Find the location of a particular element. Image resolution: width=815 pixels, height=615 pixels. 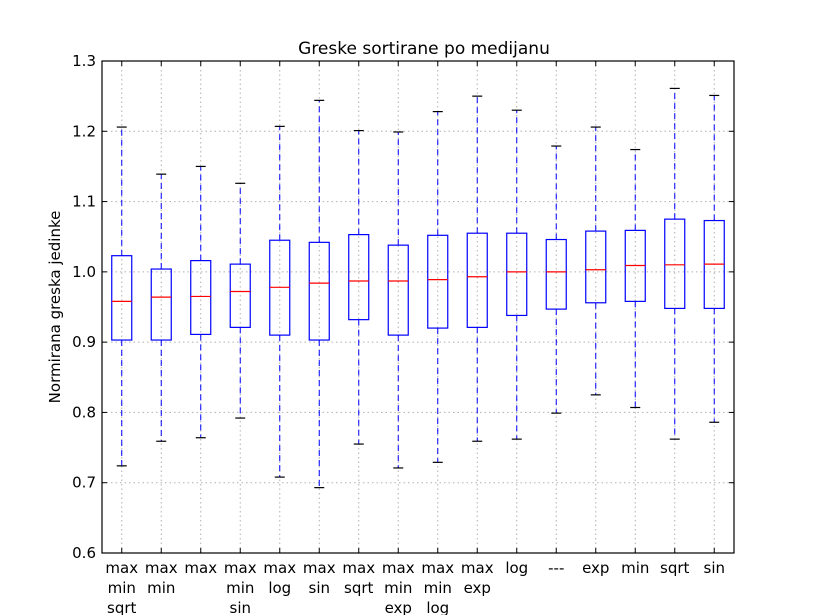

x-tick-label: max sin is located at coordinates (319, 578).